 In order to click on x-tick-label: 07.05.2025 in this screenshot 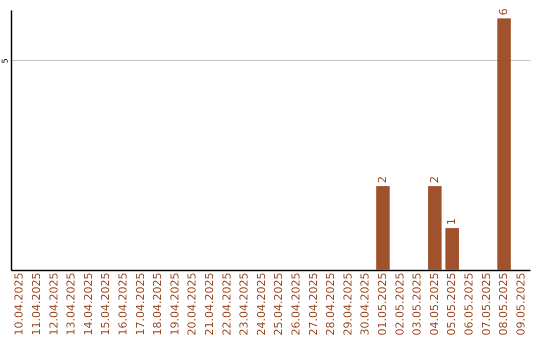, I will do `click(486, 304)`.